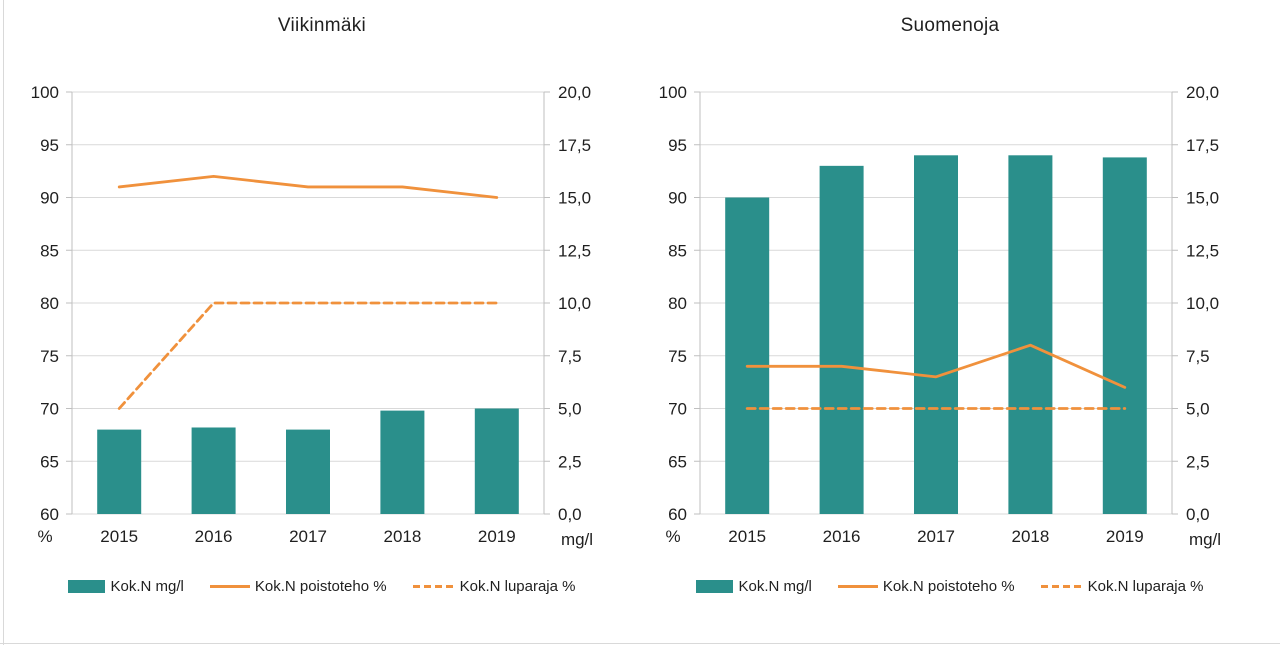 The image size is (1280, 645). I want to click on frame-left-border, so click(3, 322).